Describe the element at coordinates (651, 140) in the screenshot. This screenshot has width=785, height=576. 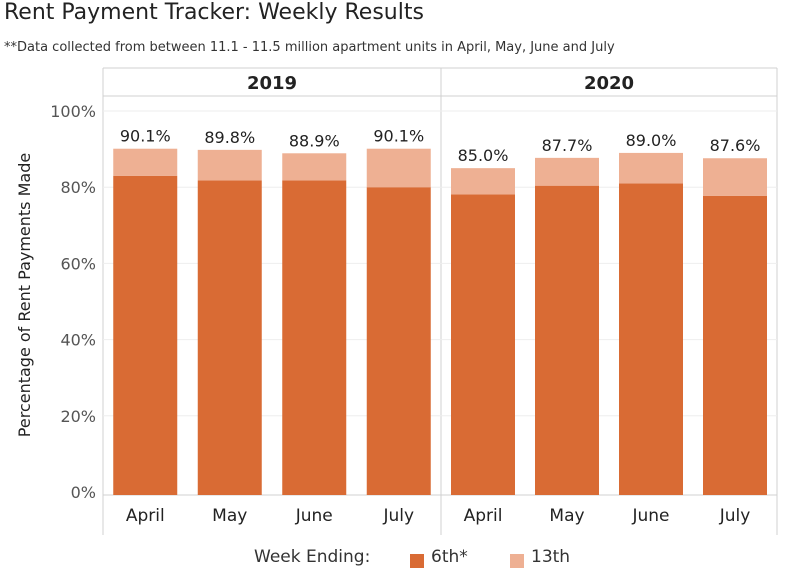
I see `data-label: 89.0%` at that location.